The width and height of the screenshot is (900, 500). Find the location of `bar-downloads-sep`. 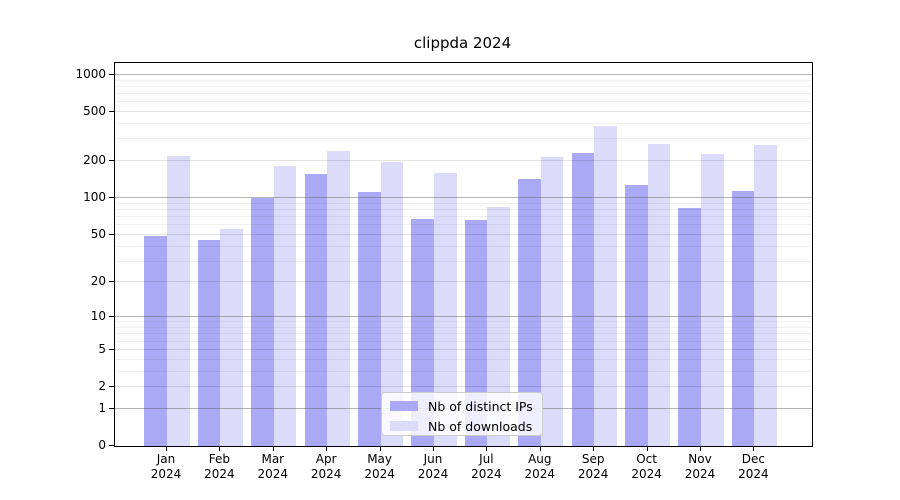

bar-downloads-sep is located at coordinates (605, 286).